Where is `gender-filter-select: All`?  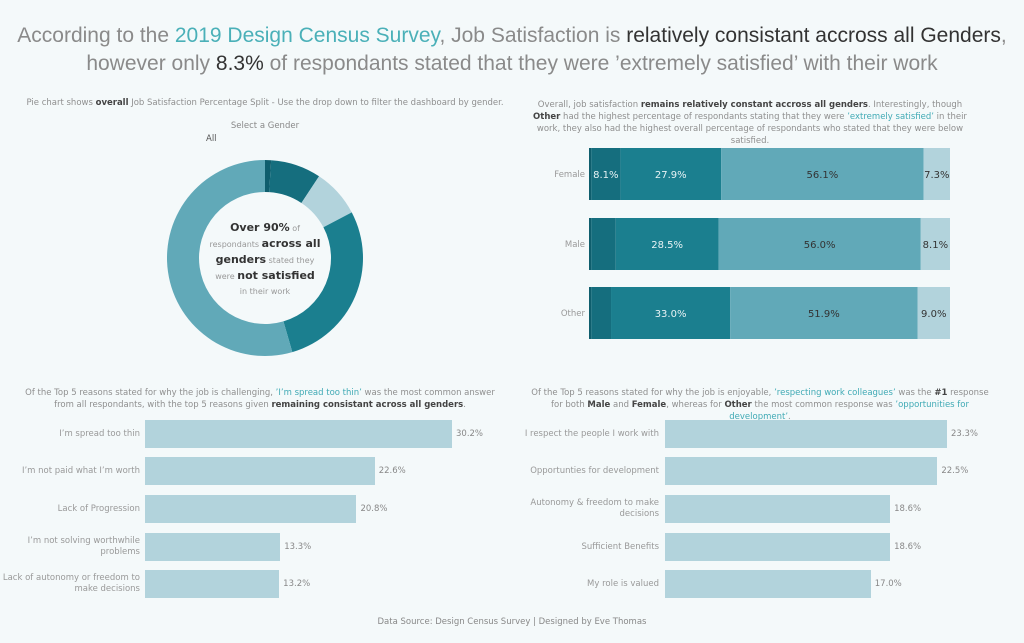
gender-filter-select: All is located at coordinates (211, 139).